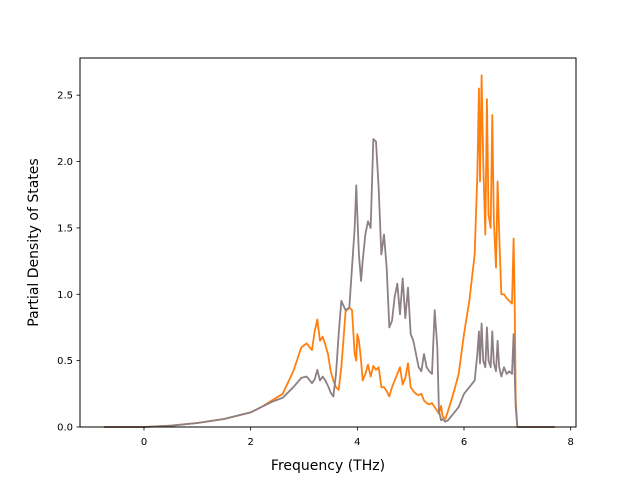  What do you see at coordinates (65, 96) in the screenshot?
I see `y-tick-label: 2.5` at bounding box center [65, 96].